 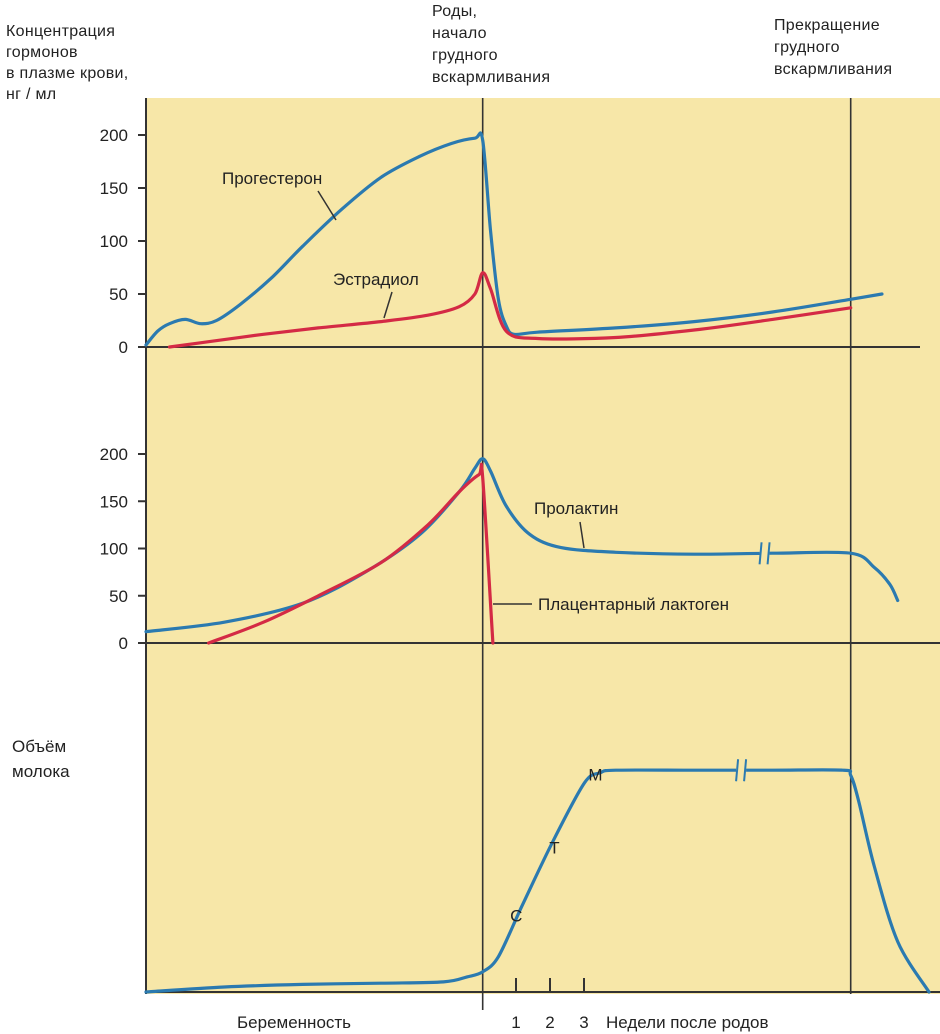 I want to click on panel2-tick-label: 200, so click(x=114, y=454).